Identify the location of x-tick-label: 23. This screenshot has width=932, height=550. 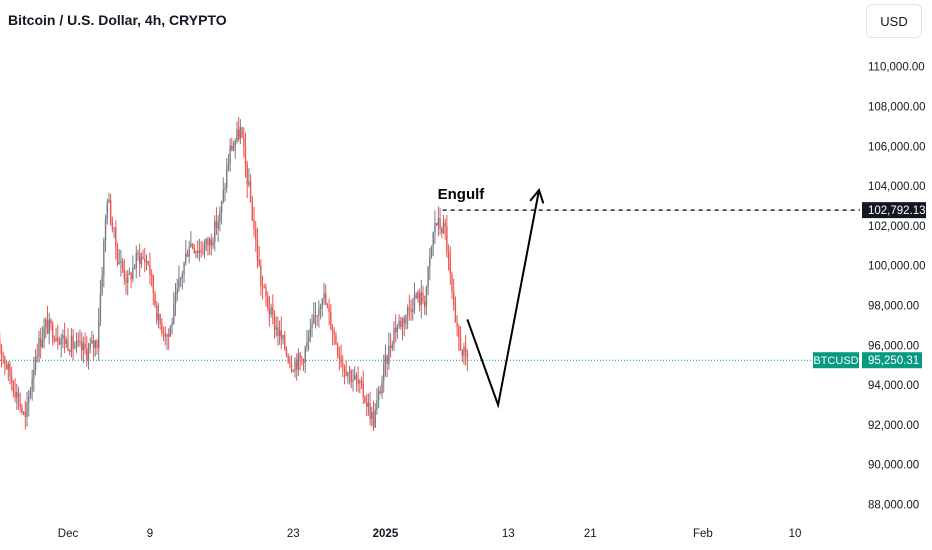
(293, 534).